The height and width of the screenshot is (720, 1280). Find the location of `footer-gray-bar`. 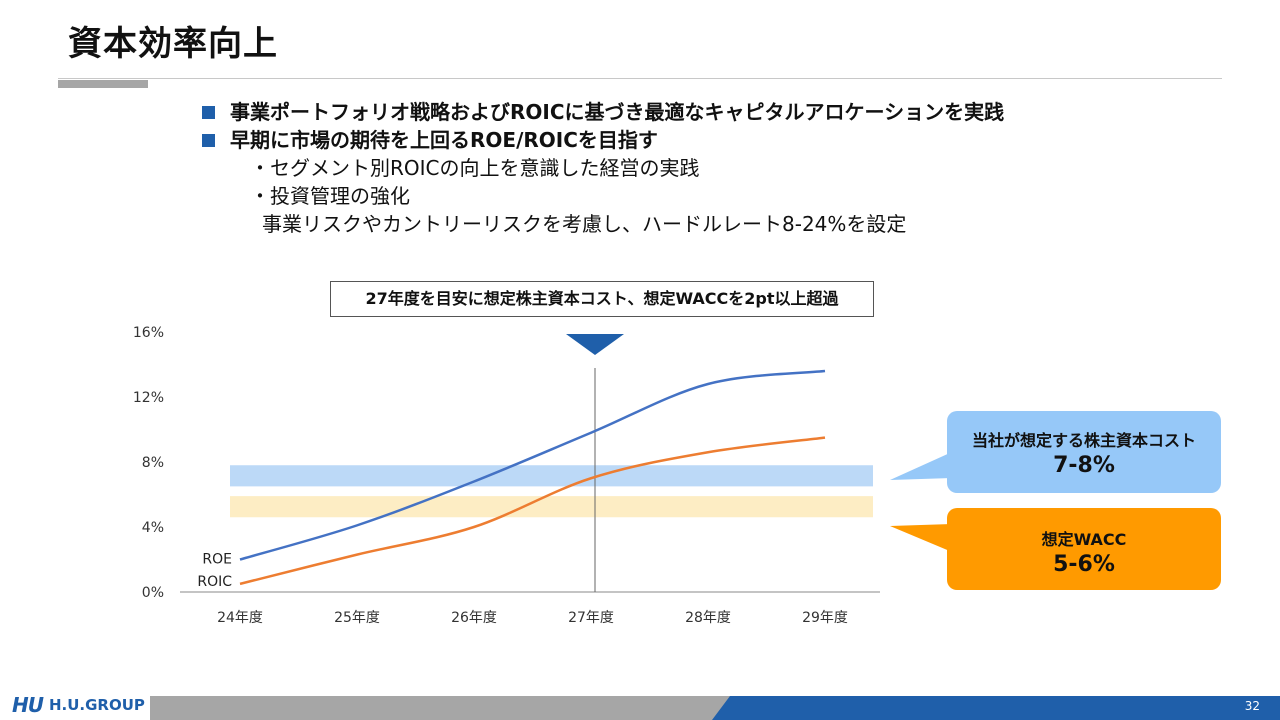

footer-gray-bar is located at coordinates (440, 708).